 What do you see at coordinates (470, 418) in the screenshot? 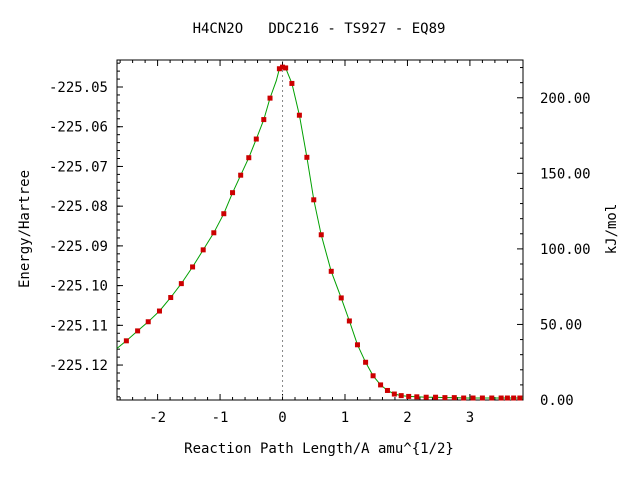
I see `x-tick-label: 3` at bounding box center [470, 418].